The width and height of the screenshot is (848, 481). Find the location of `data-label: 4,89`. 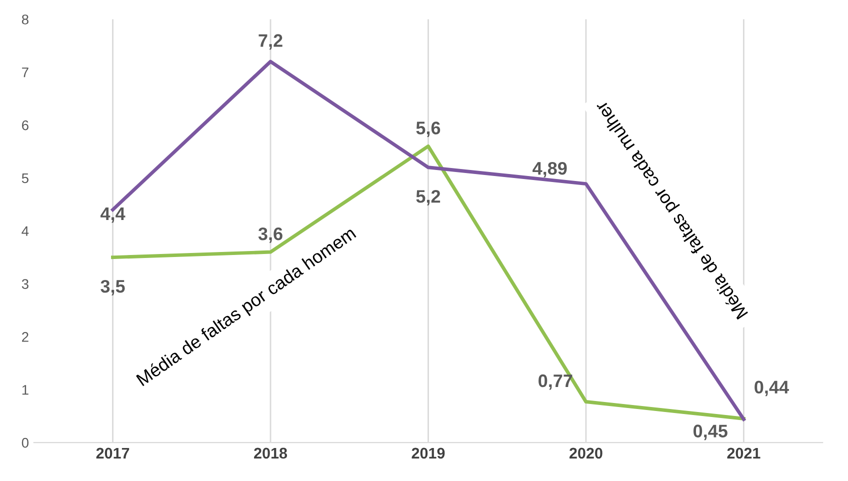

data-label: 4,89 is located at coordinates (549, 170).